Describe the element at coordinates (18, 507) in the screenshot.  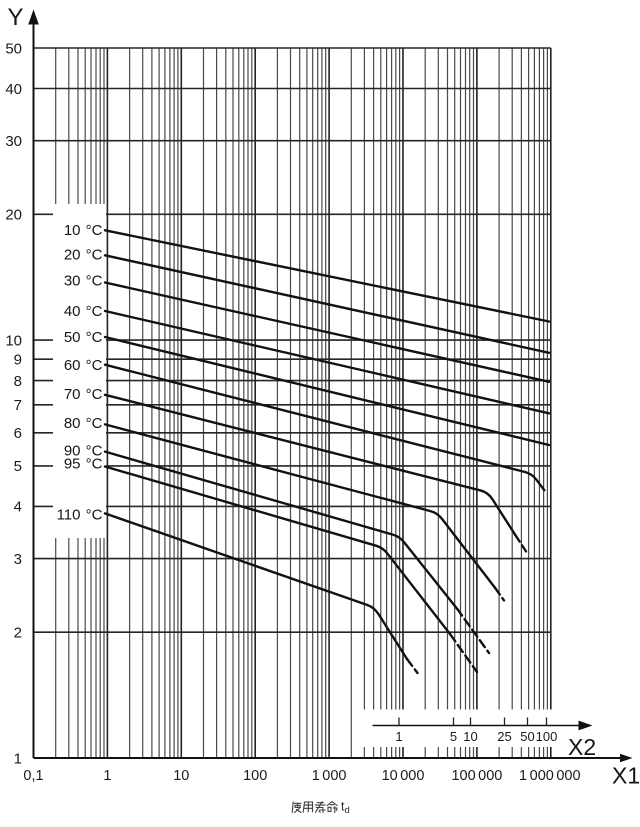
I see `svg-text: 4` at that location.